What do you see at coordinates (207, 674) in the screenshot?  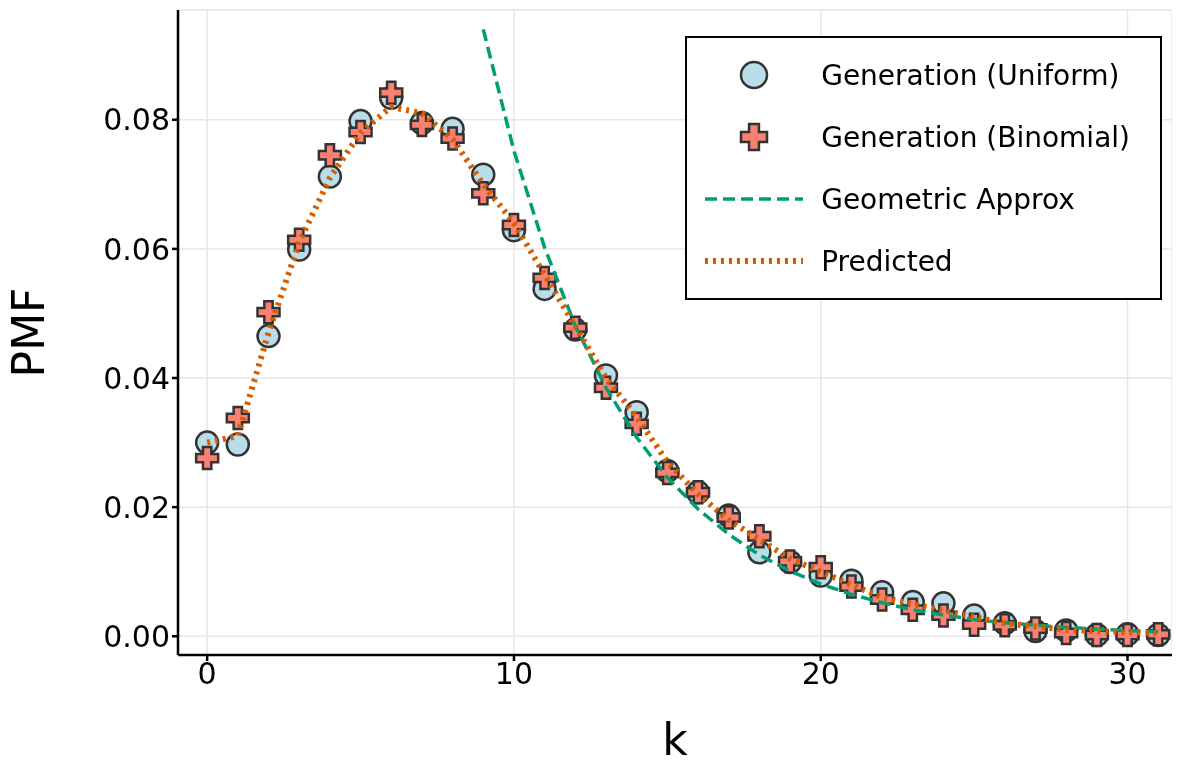 I see `x-tick-label: 0` at bounding box center [207, 674].